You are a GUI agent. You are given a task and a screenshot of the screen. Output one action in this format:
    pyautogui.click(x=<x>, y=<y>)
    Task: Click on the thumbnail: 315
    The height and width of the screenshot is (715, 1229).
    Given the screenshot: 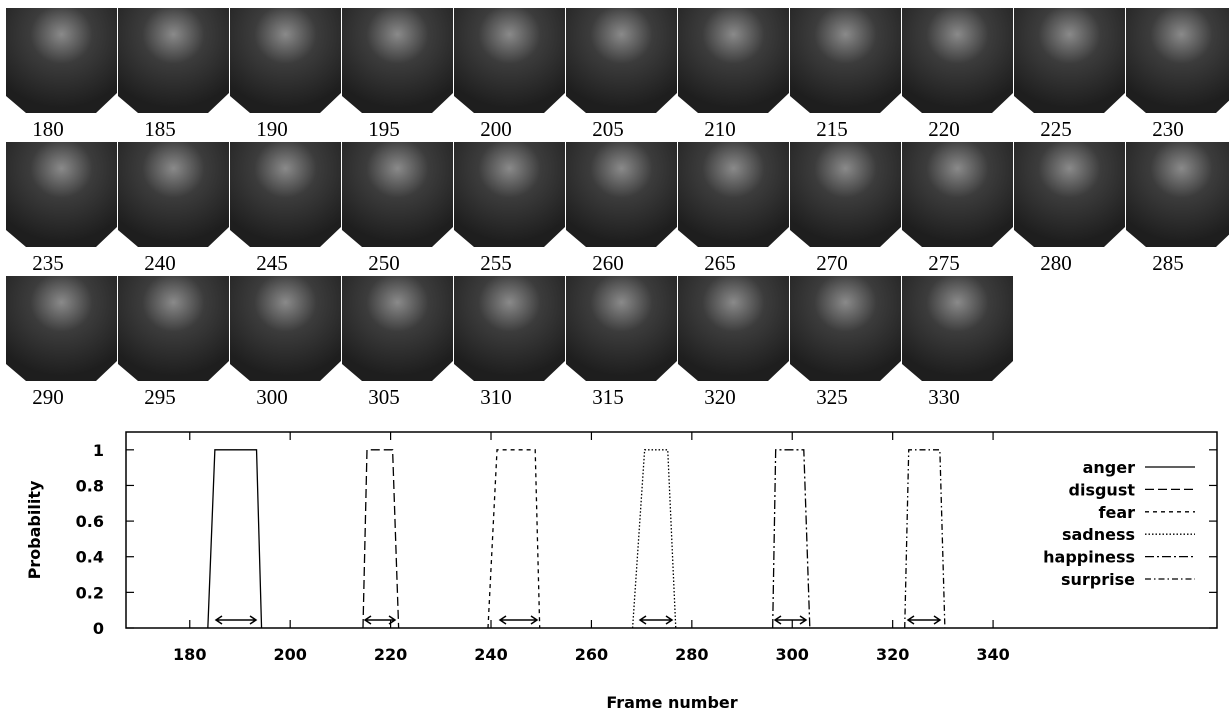 What is the action you would take?
    pyautogui.click(x=621, y=342)
    